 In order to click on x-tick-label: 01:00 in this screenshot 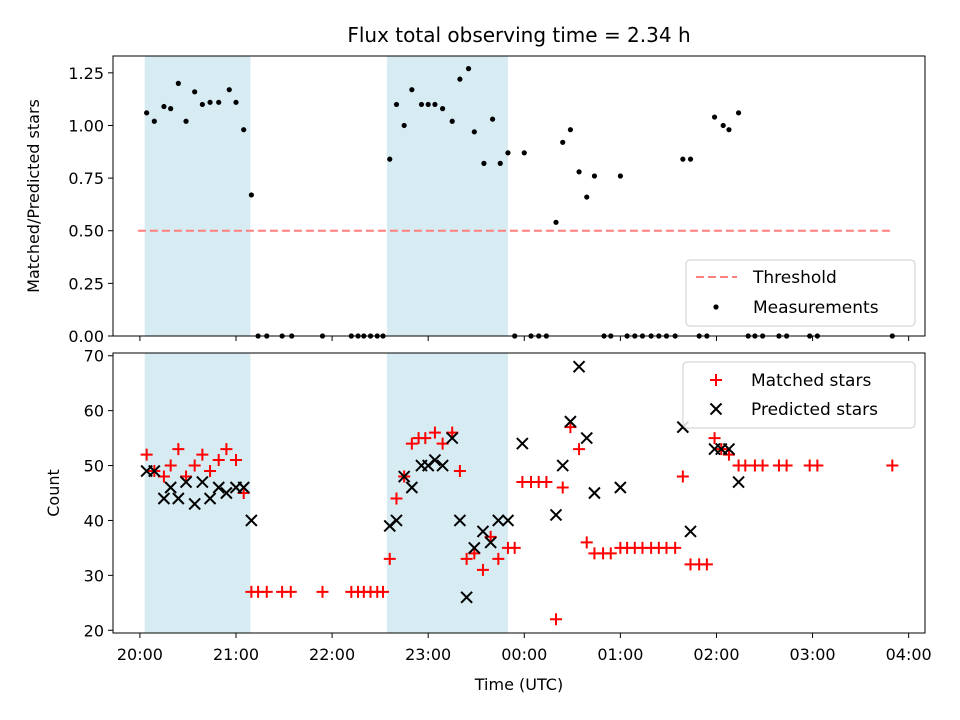, I will do `click(620, 654)`.